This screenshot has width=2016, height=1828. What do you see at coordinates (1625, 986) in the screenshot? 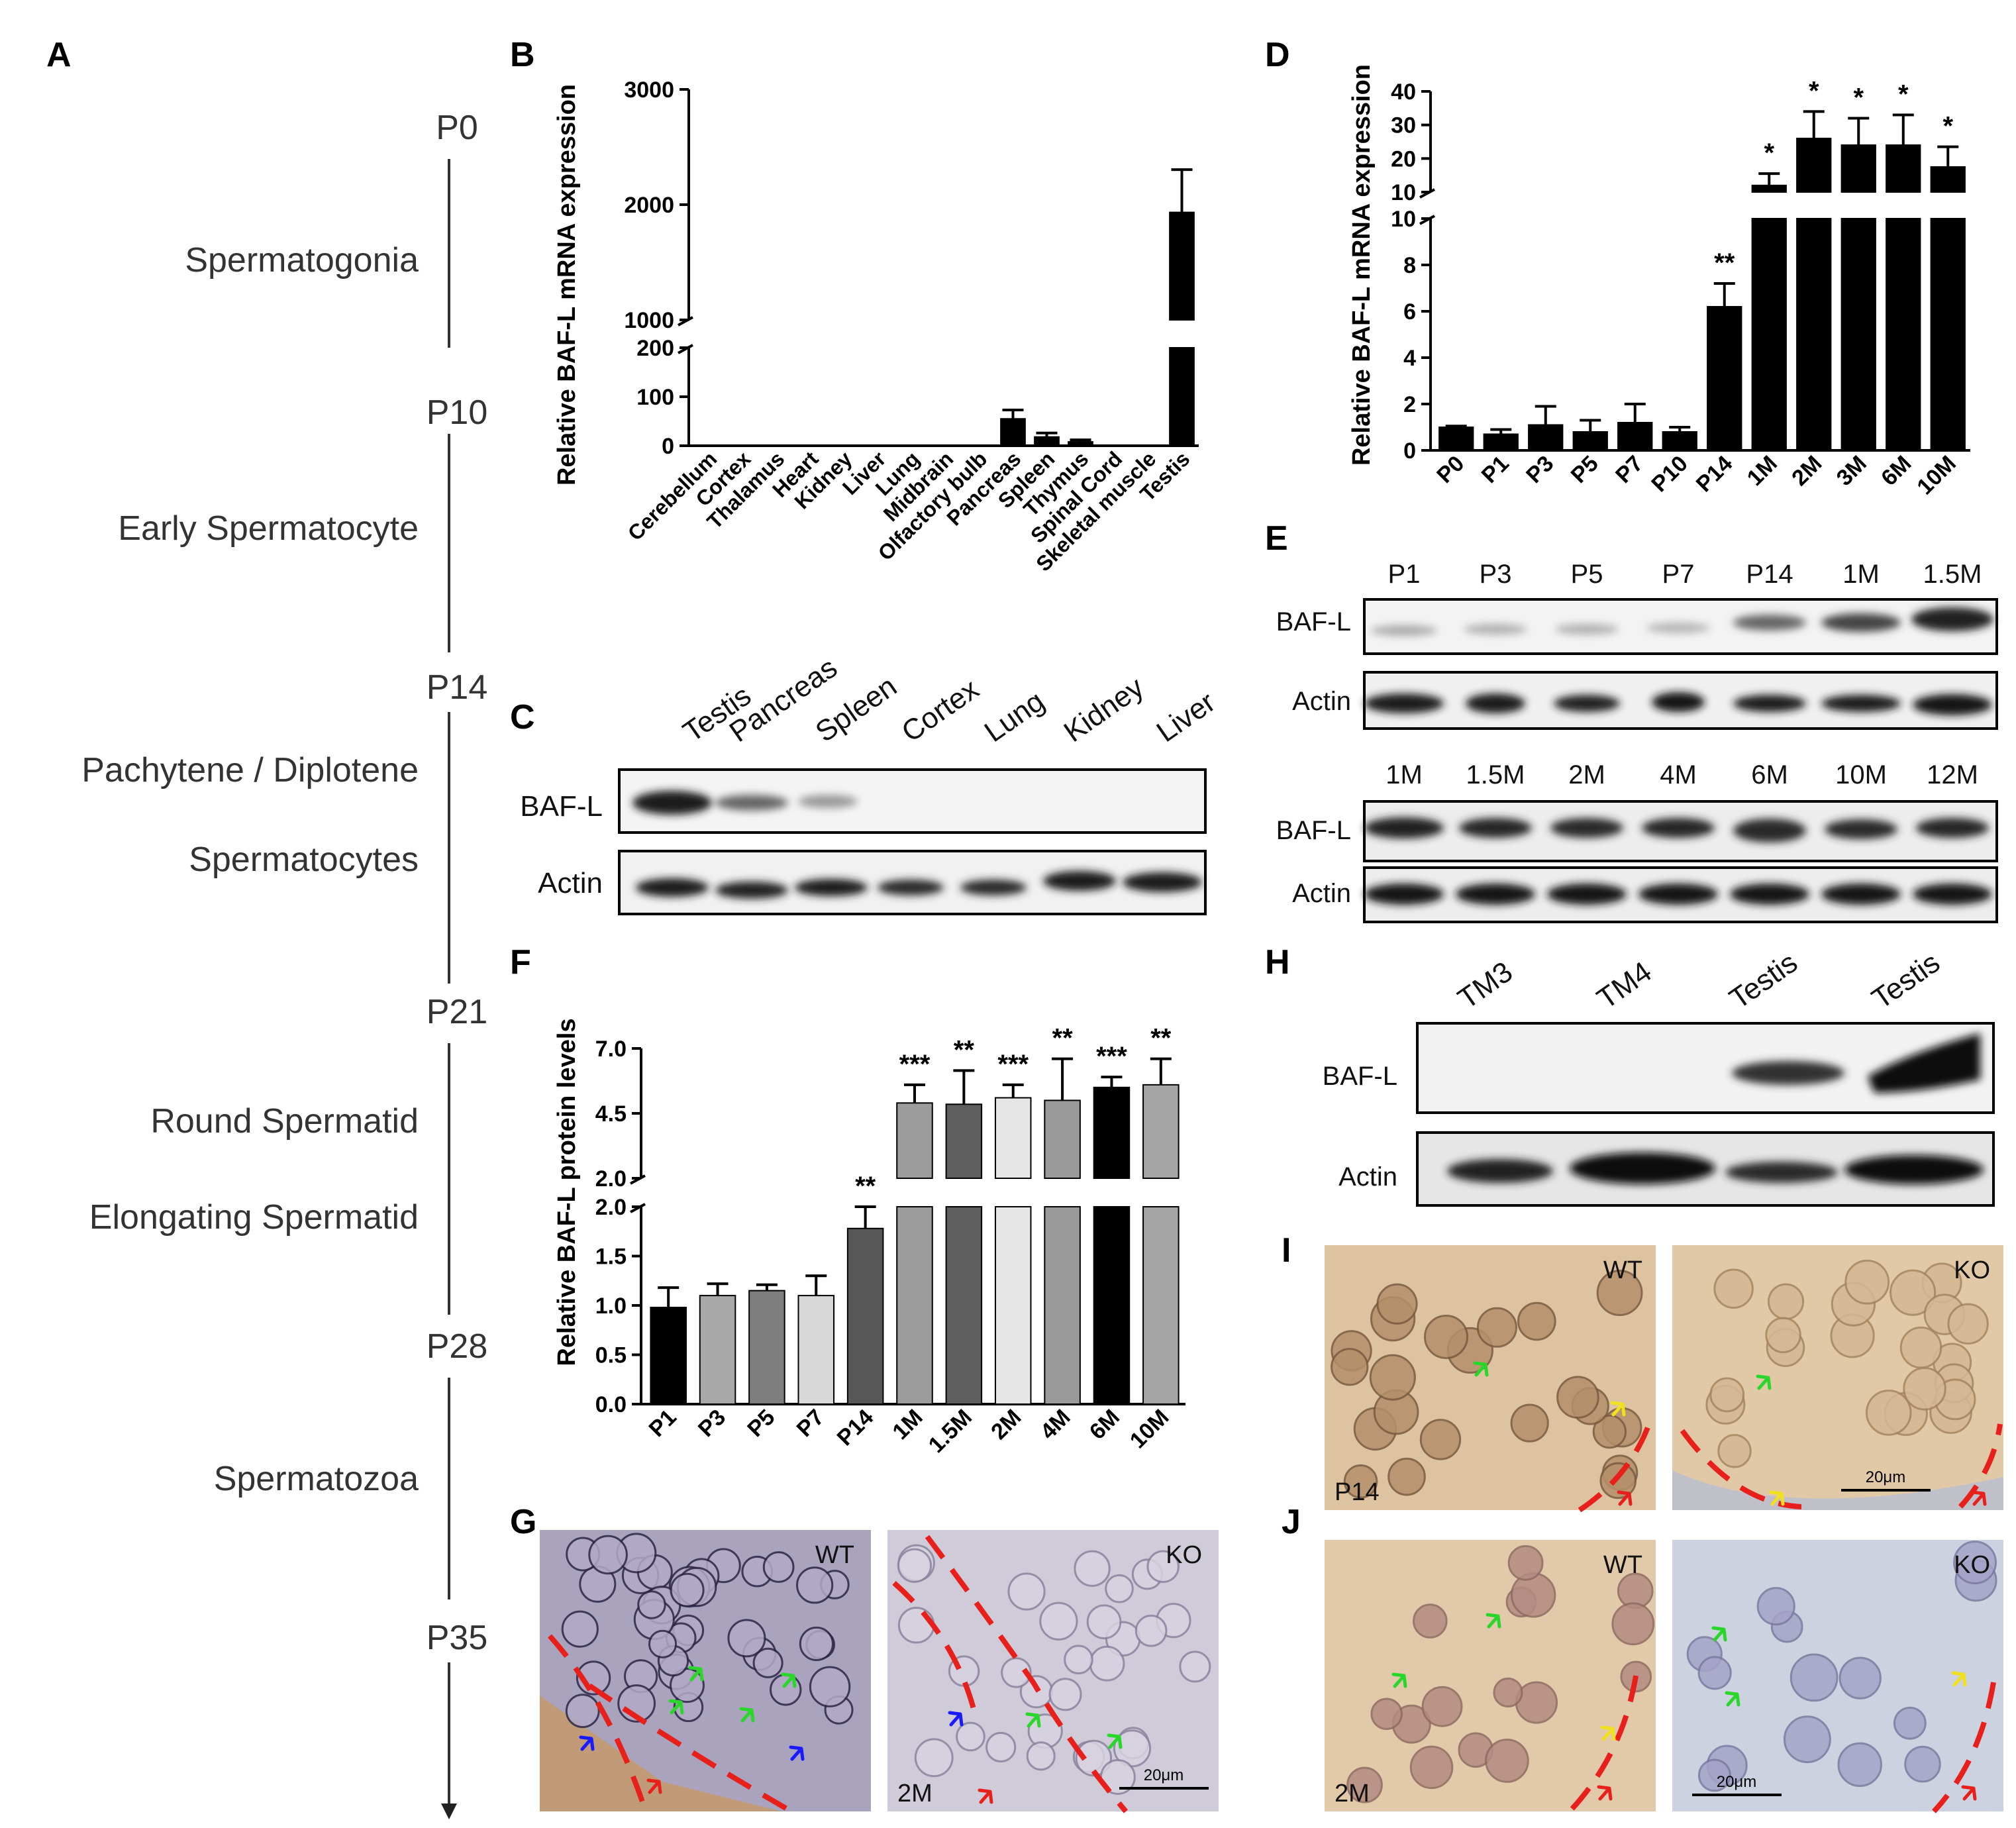
I see `blot-h-lane-tm4: TM4` at bounding box center [1625, 986].